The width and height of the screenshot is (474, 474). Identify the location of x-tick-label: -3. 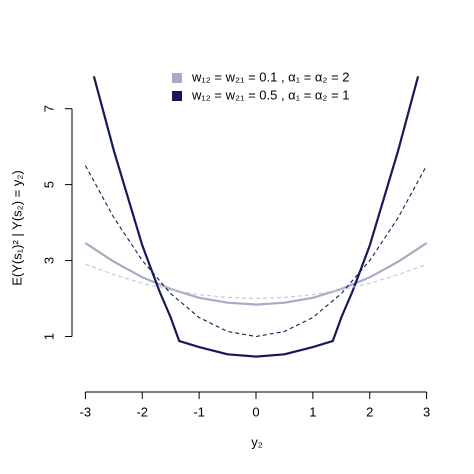
(86, 411).